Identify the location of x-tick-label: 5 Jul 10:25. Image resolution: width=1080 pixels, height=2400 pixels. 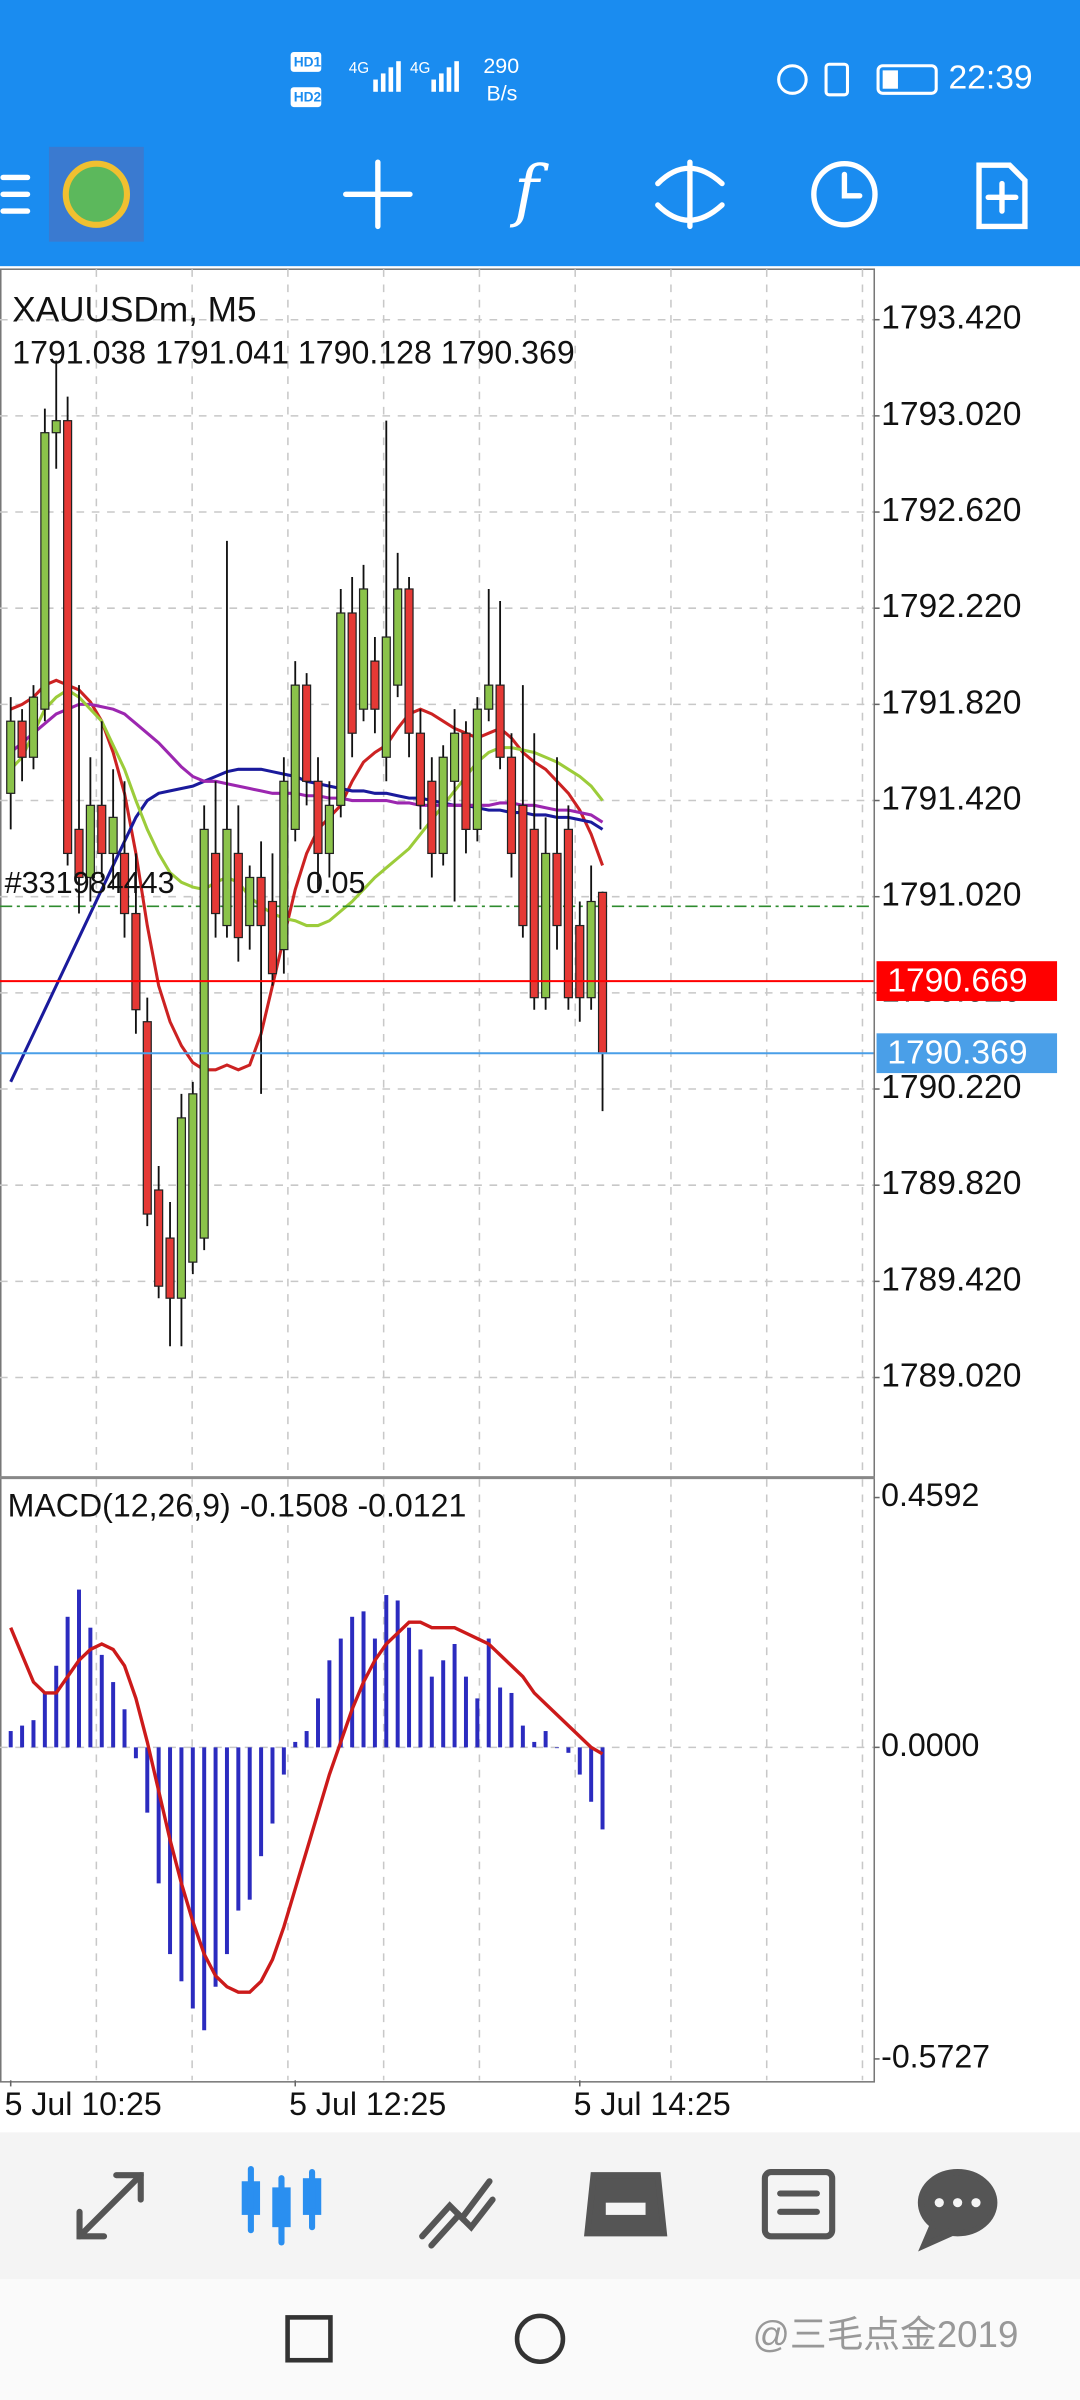
(83, 2104).